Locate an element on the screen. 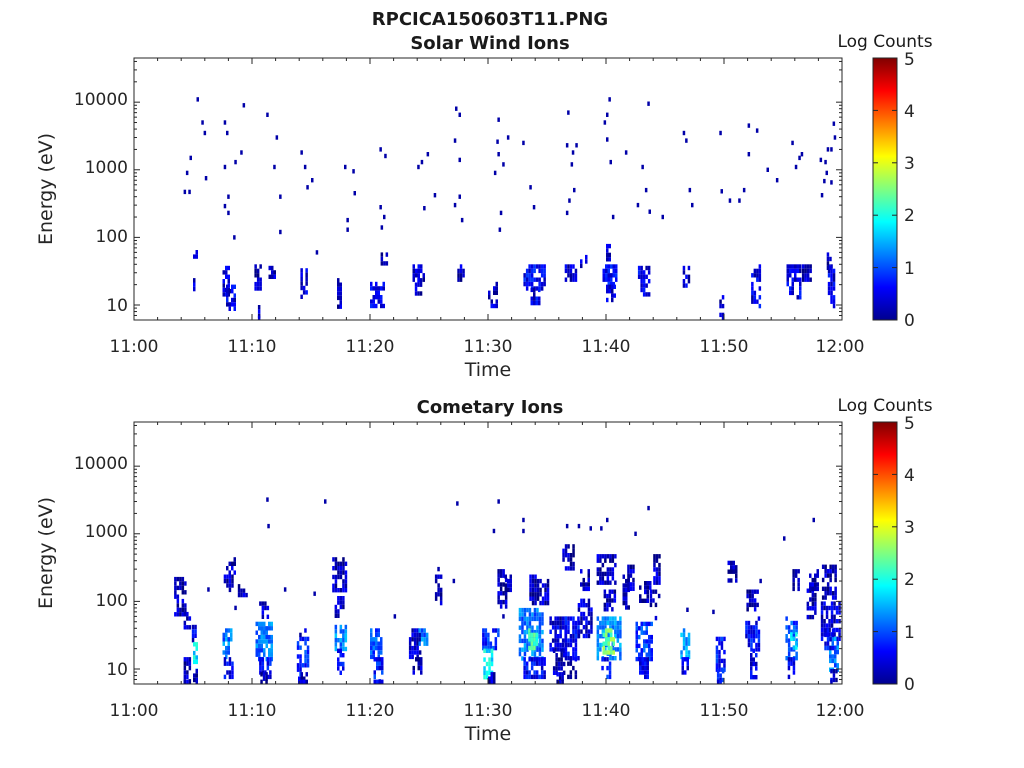 The image size is (1024, 768). solar-wind-xlabel: Time is located at coordinates (488, 370).